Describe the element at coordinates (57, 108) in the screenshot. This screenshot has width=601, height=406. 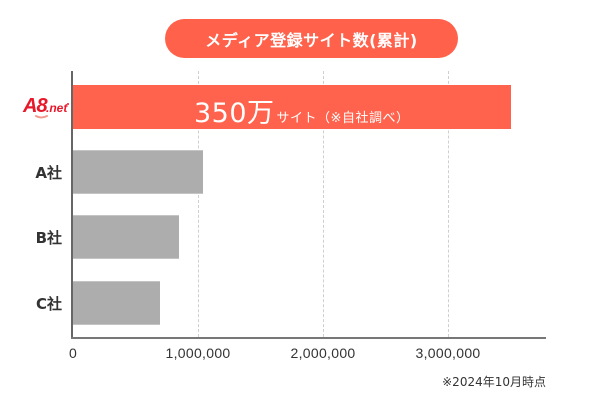
I see `svg-text: .net` at that location.